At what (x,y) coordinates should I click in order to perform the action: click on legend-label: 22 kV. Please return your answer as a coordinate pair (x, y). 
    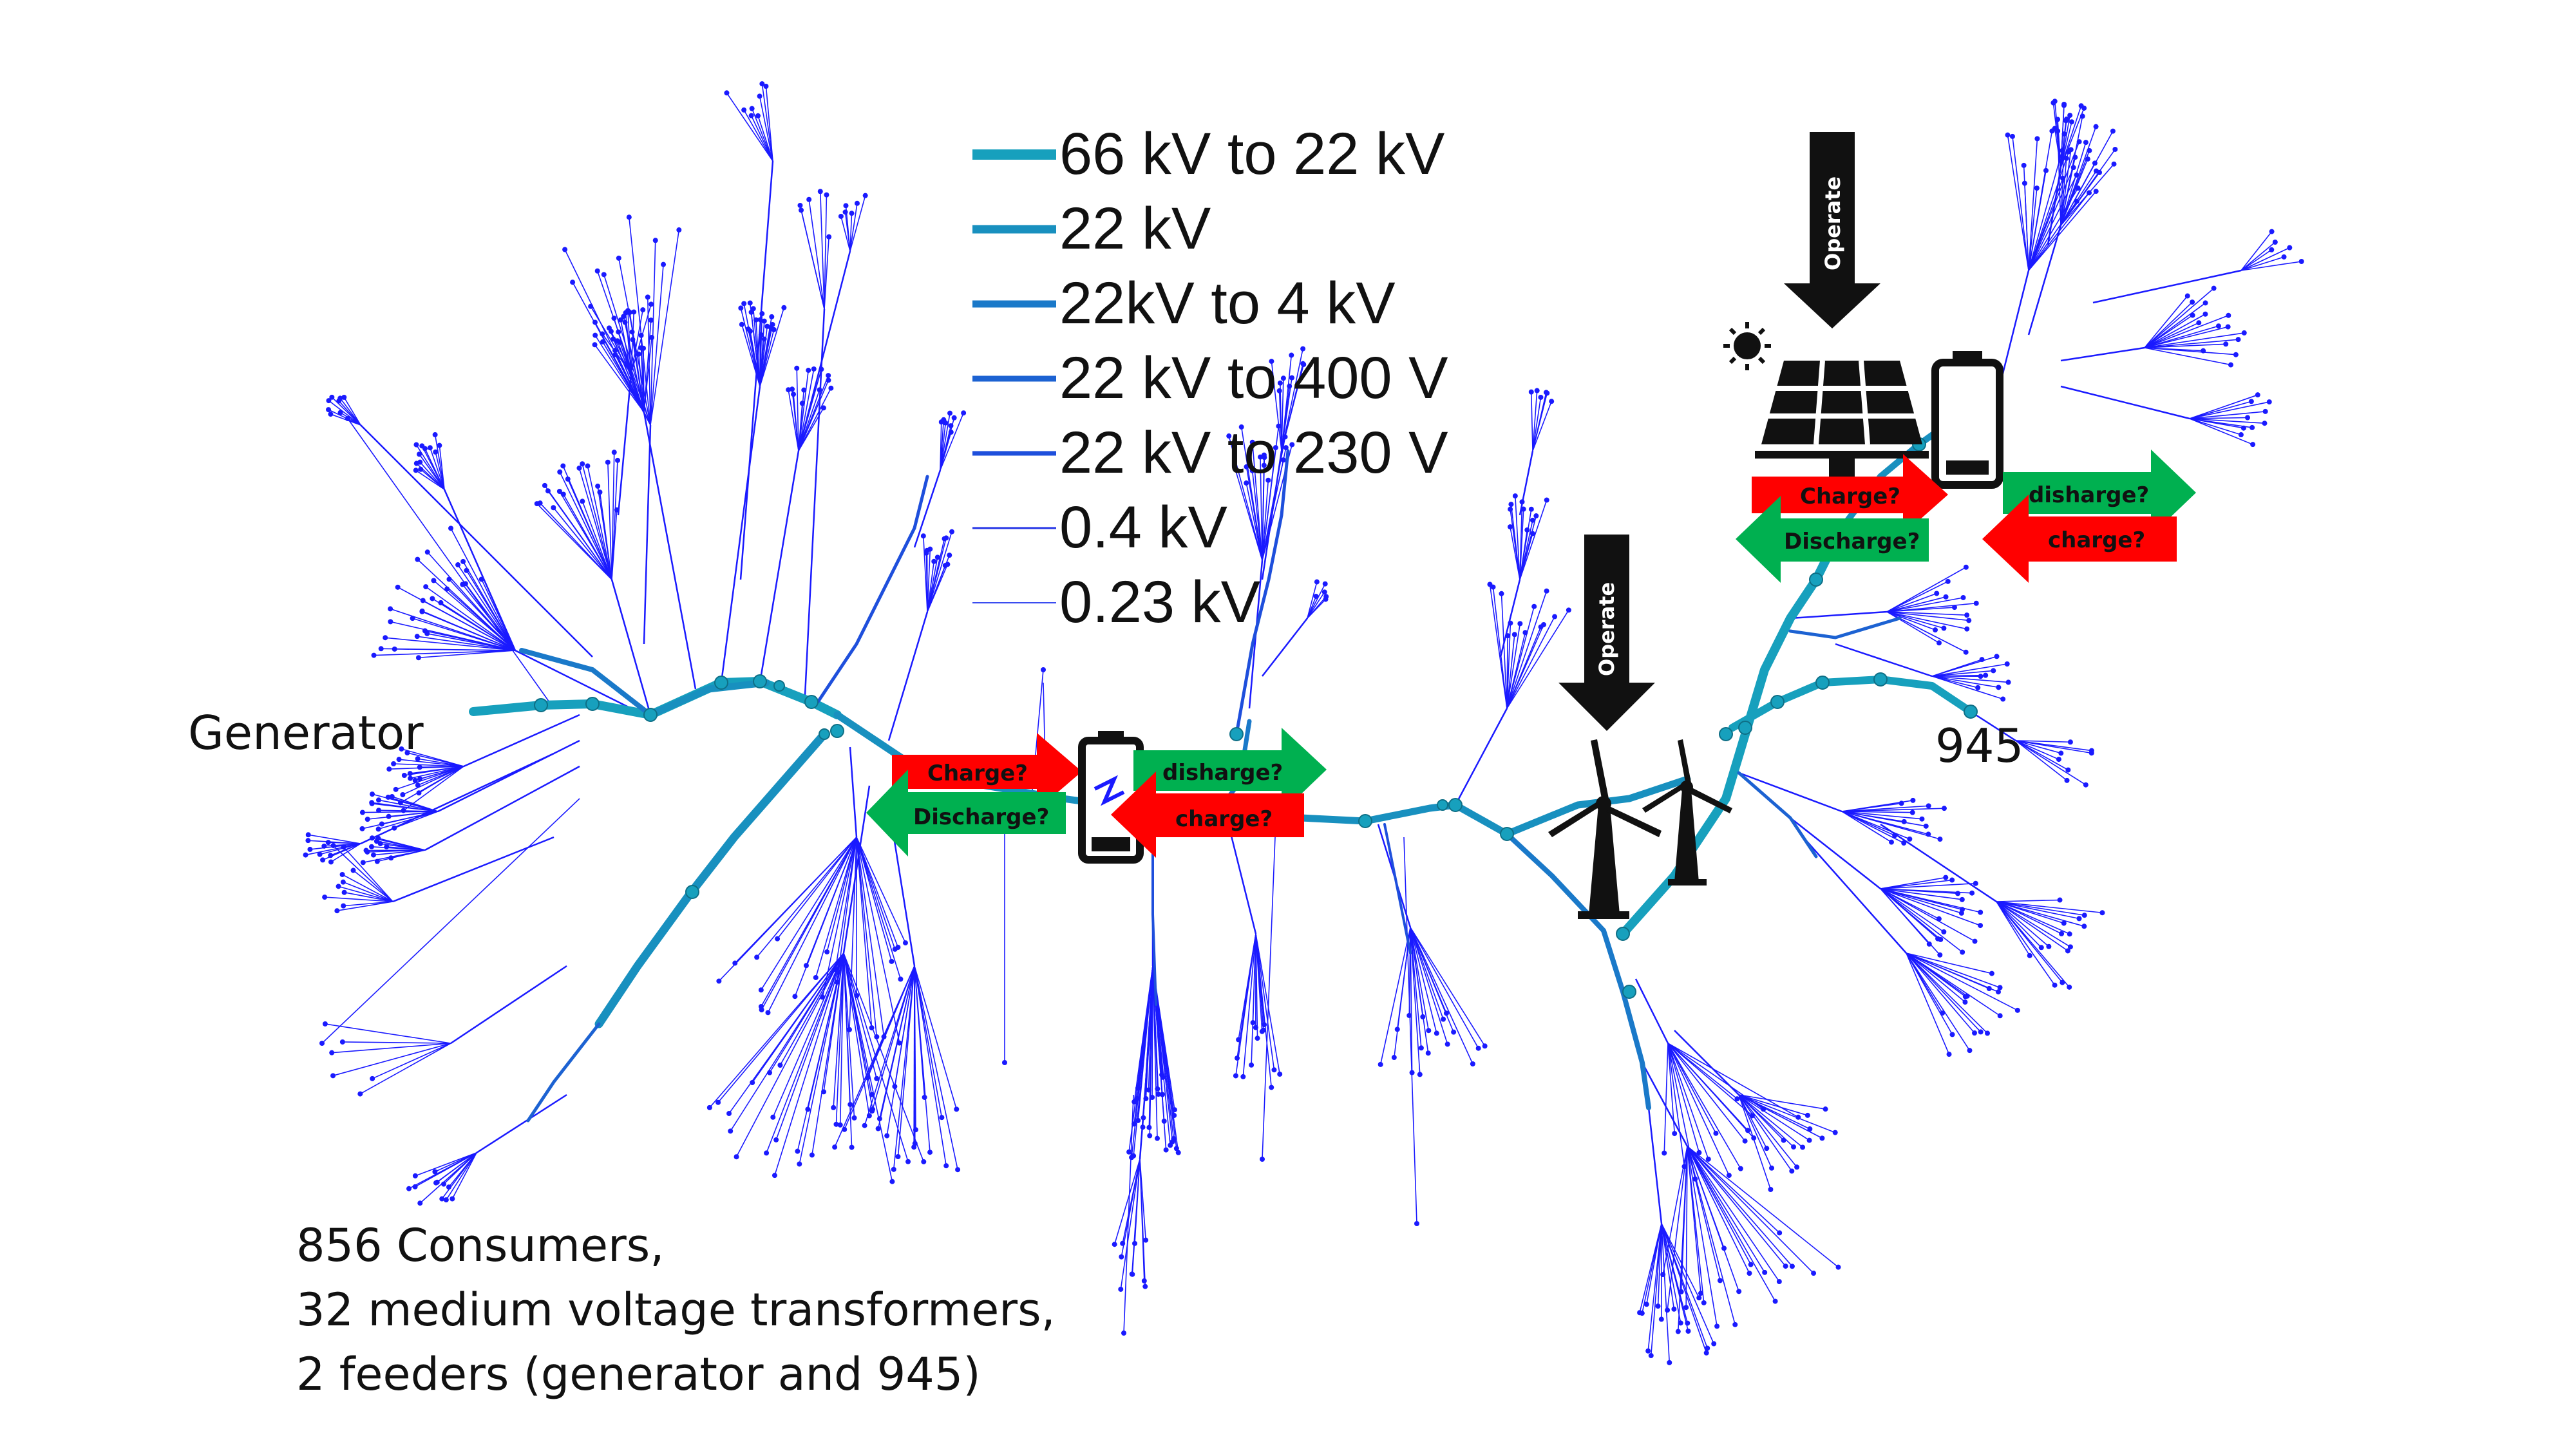
    Looking at the image, I should click on (1135, 229).